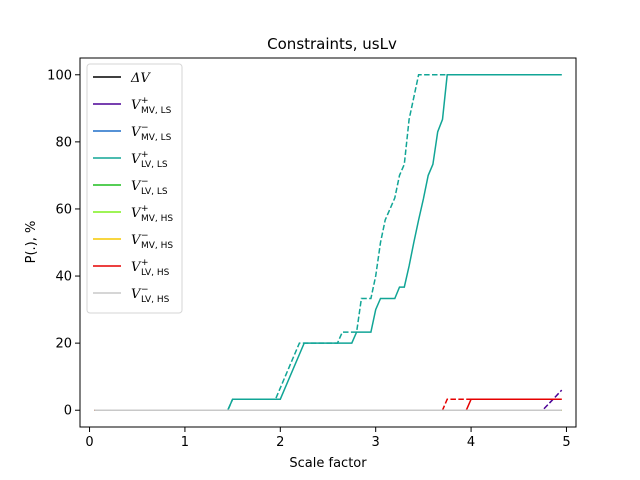  What do you see at coordinates (59, 75) in the screenshot?
I see `y-tick-label: 100` at bounding box center [59, 75].